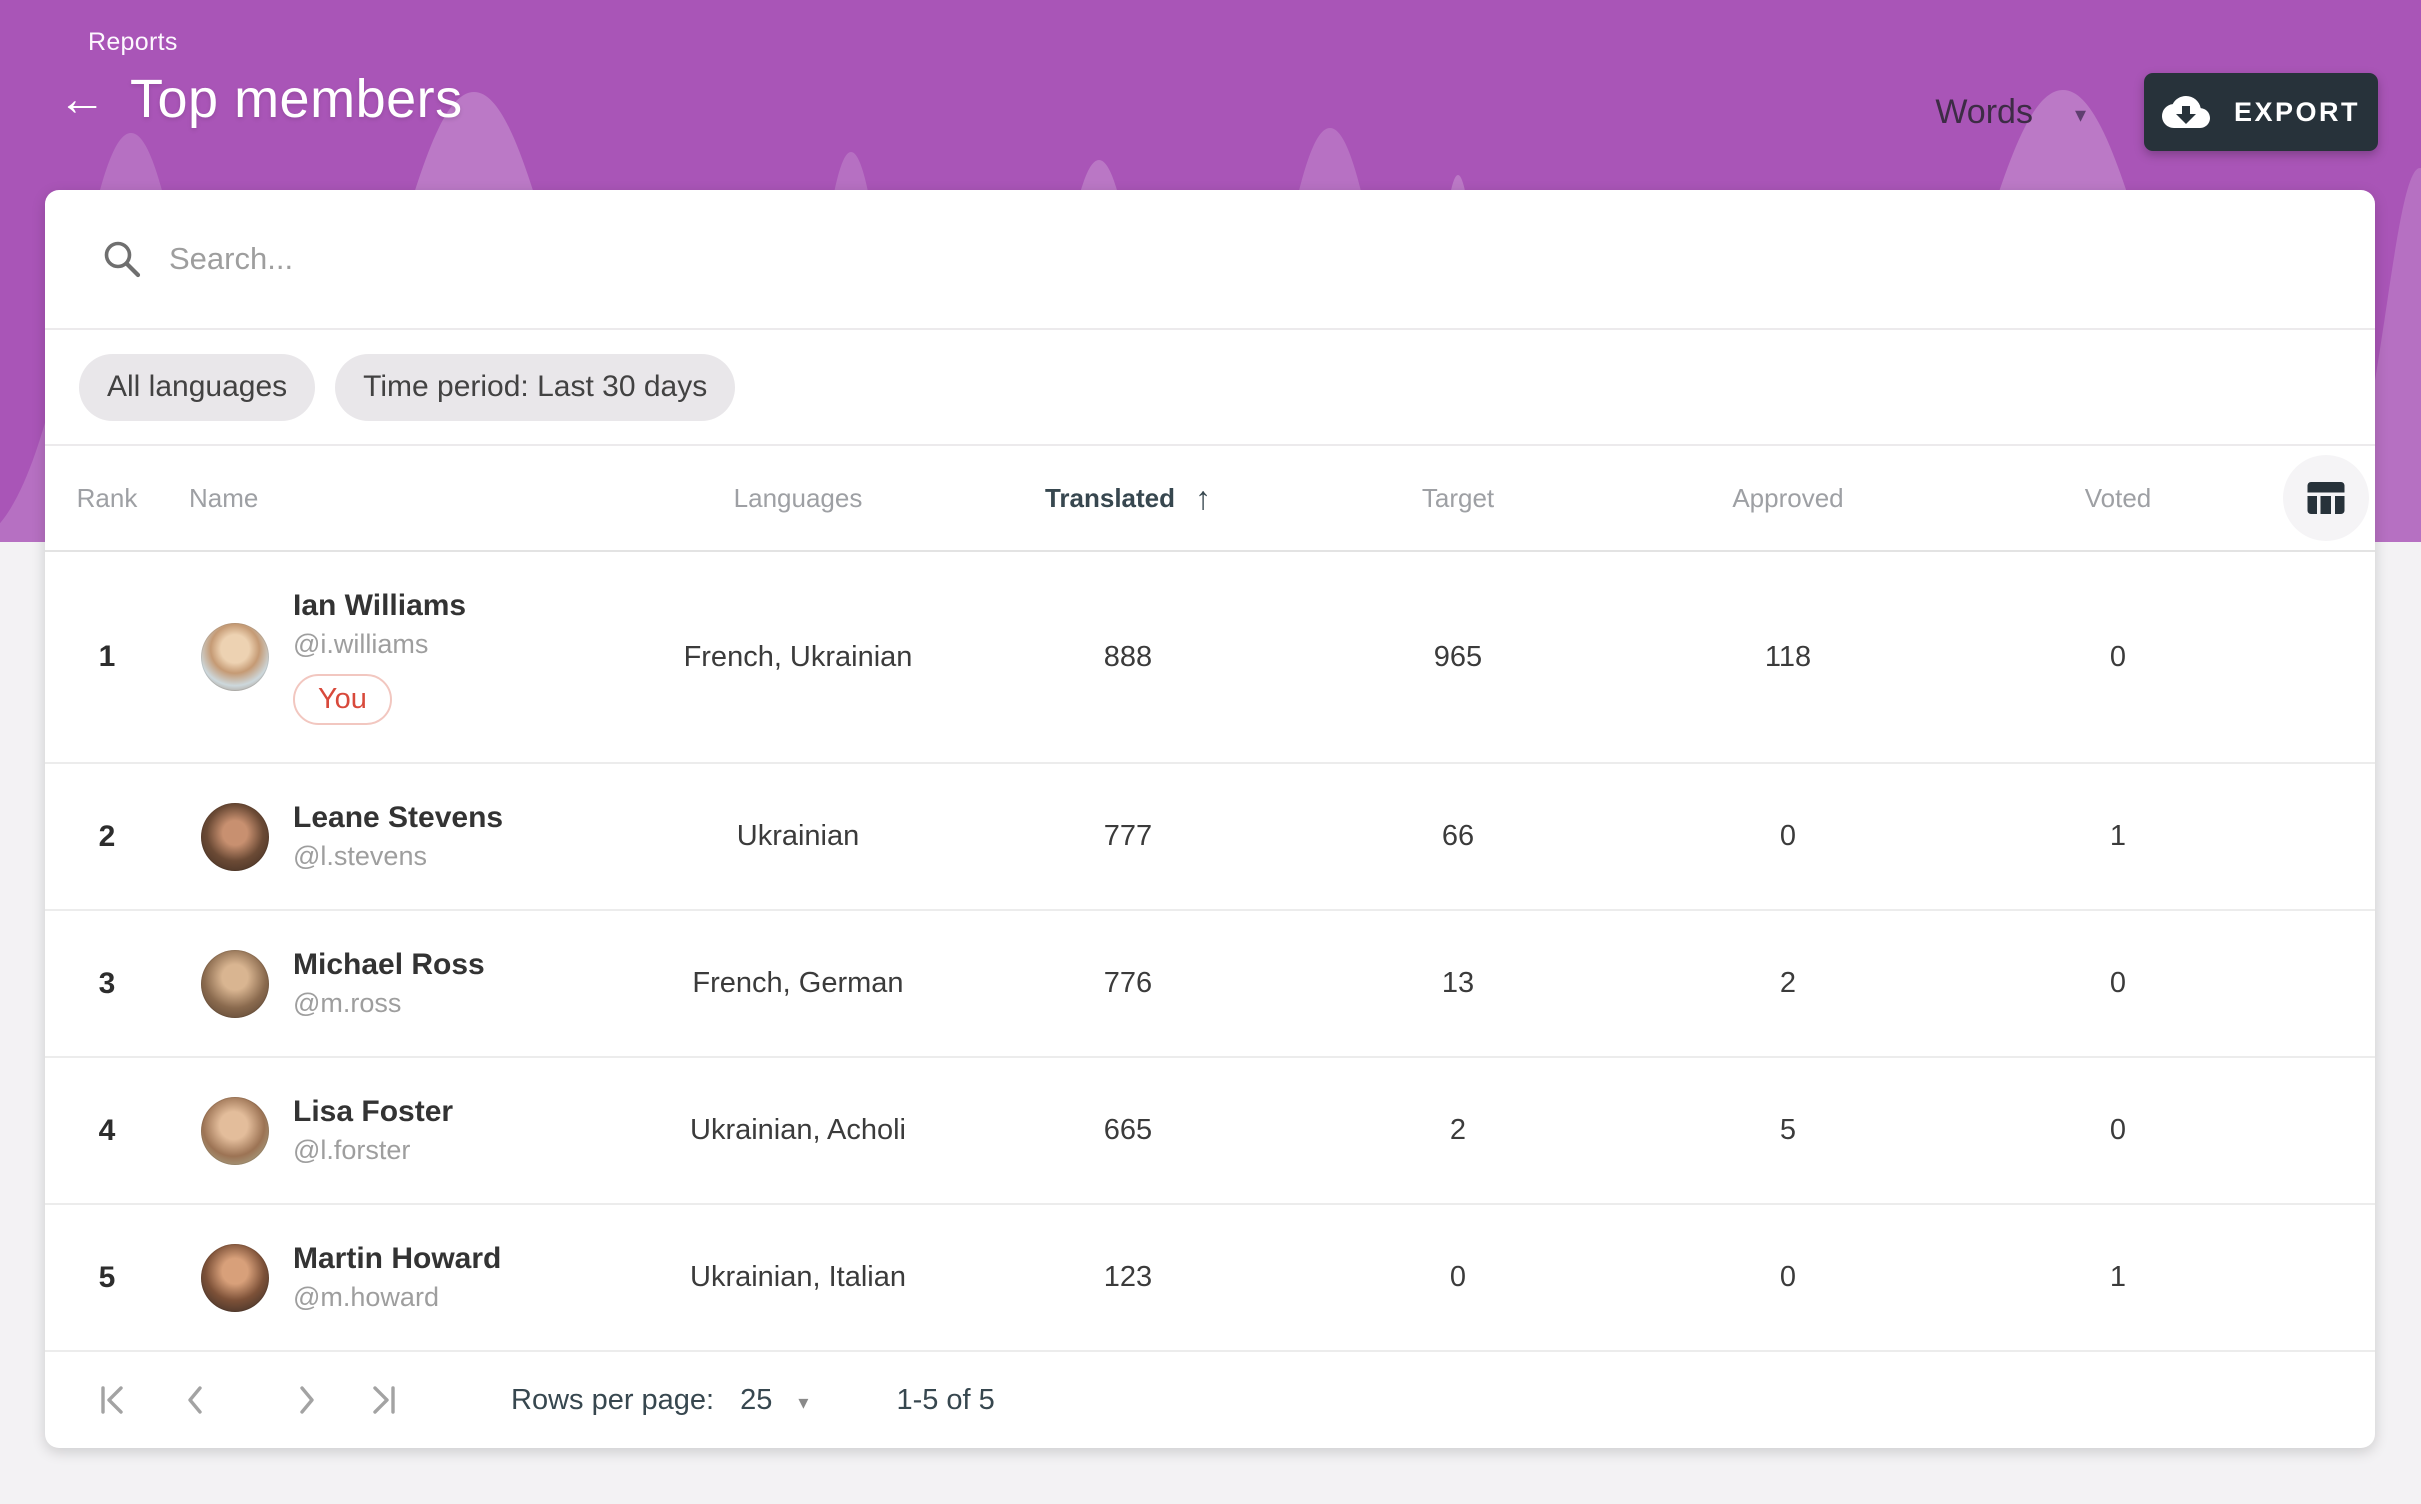 This screenshot has width=2421, height=1504. Describe the element at coordinates (401, 1130) in the screenshot. I see `member-cell: Lisa Foster @l.forster` at that location.